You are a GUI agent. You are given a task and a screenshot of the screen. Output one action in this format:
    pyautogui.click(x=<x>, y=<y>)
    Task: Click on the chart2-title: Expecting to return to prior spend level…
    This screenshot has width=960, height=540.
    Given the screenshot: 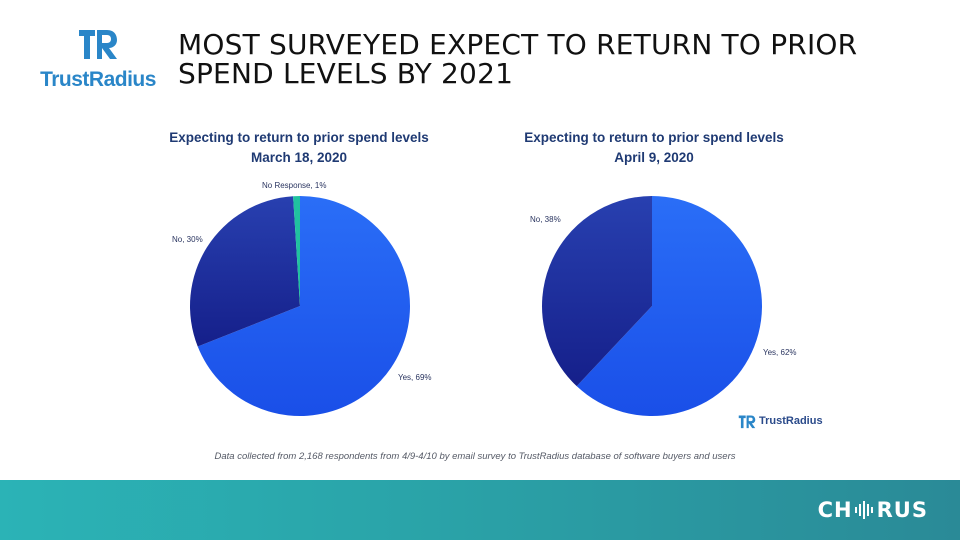 What is the action you would take?
    pyautogui.click(x=654, y=137)
    